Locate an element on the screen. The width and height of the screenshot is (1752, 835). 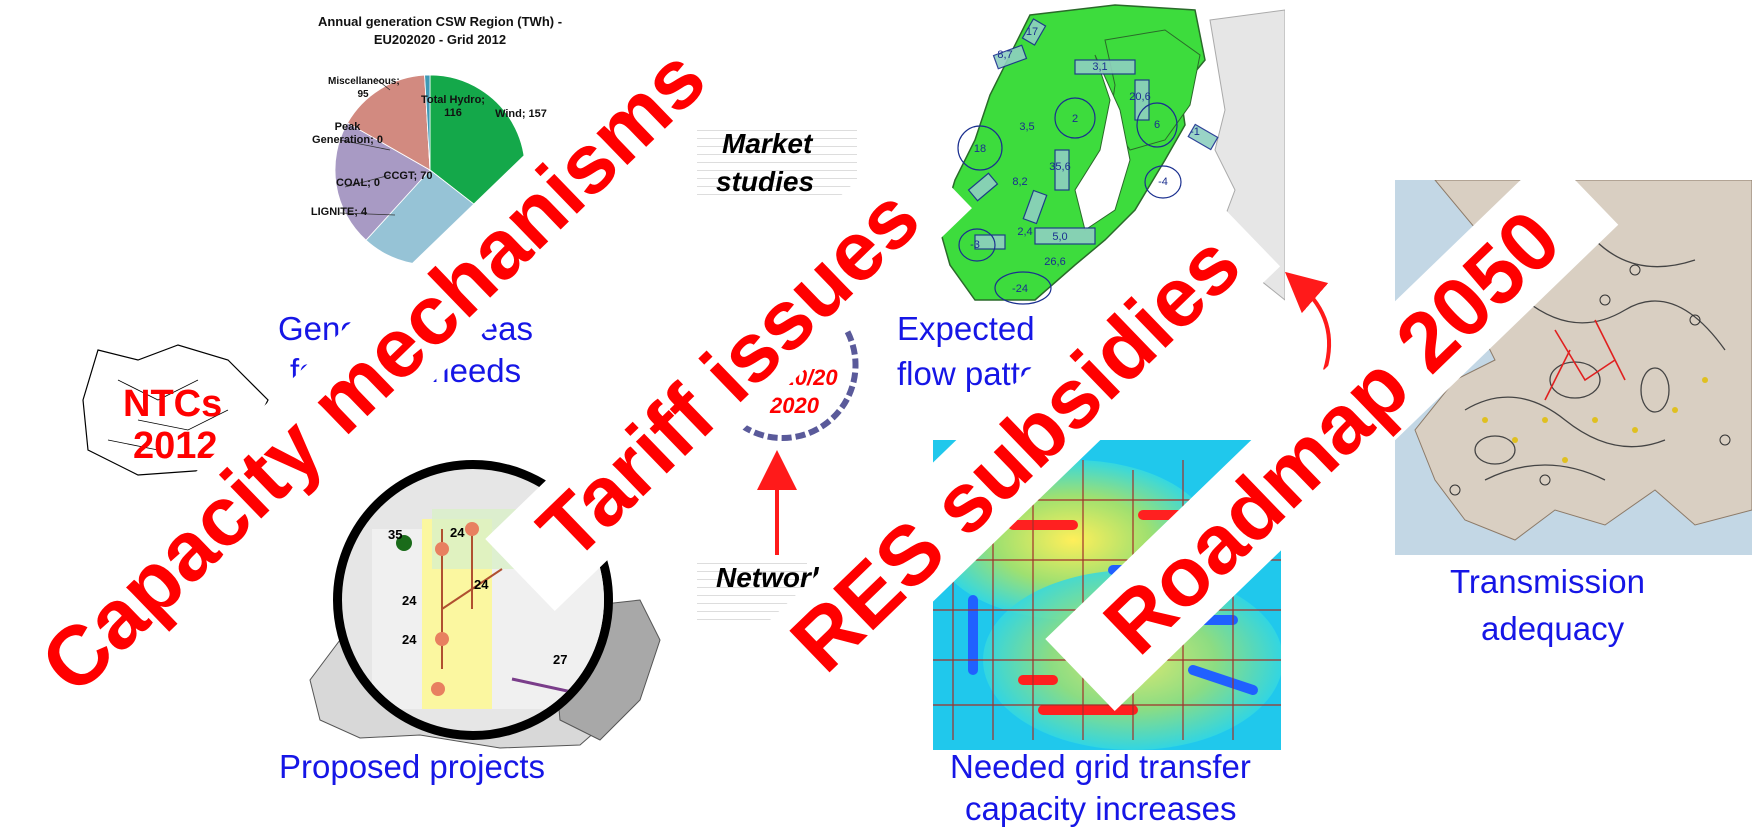
pie-label-wind: Wind; 157 is located at coordinates (521, 114).